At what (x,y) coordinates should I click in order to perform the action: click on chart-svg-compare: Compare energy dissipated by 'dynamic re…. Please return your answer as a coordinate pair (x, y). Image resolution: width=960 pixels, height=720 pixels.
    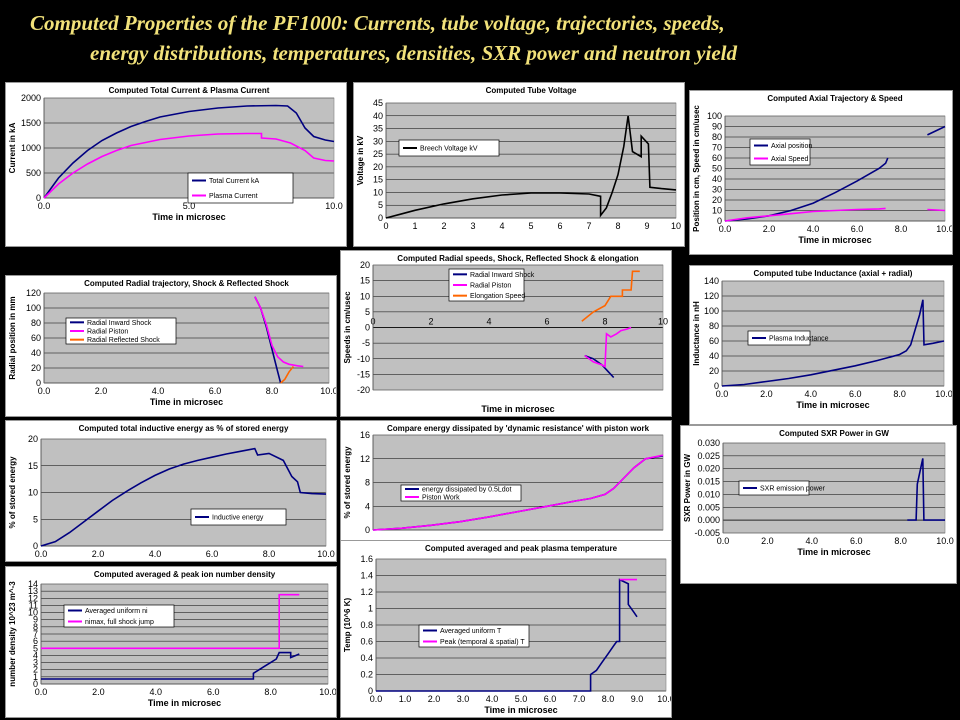
    Looking at the image, I should click on (503, 479).